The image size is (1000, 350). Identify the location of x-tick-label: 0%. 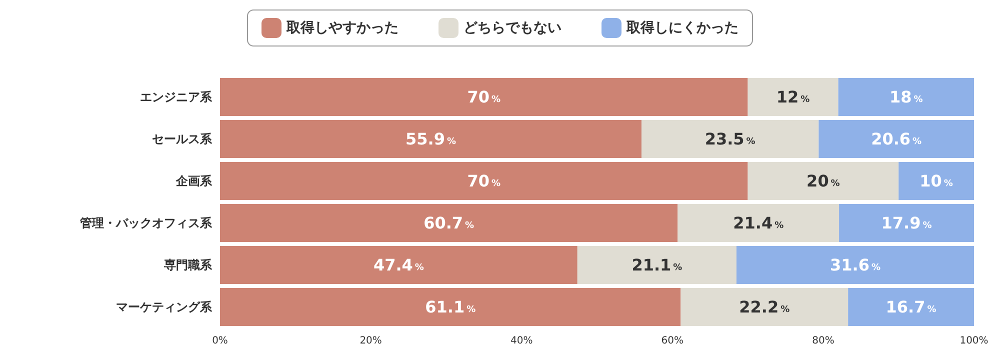
(220, 341).